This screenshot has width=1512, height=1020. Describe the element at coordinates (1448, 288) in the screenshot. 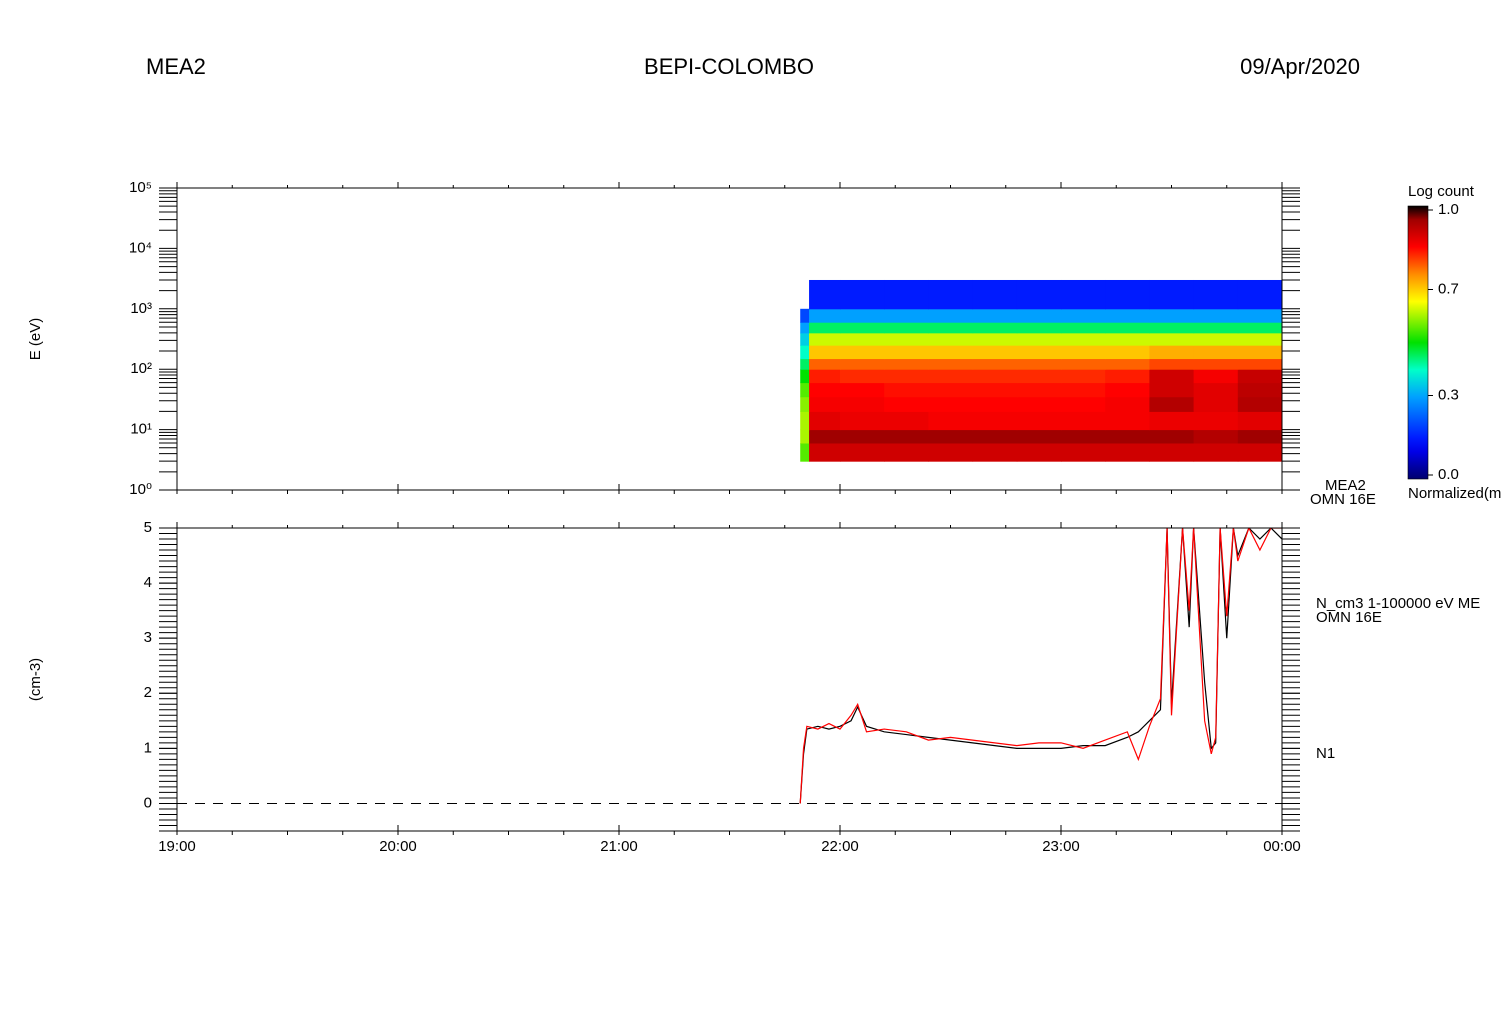

I see `colorbar-tick-label: 0.7` at that location.